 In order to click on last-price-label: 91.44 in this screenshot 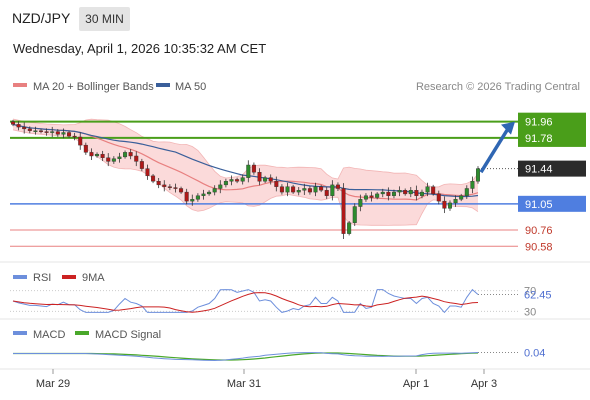, I will do `click(539, 170)`.